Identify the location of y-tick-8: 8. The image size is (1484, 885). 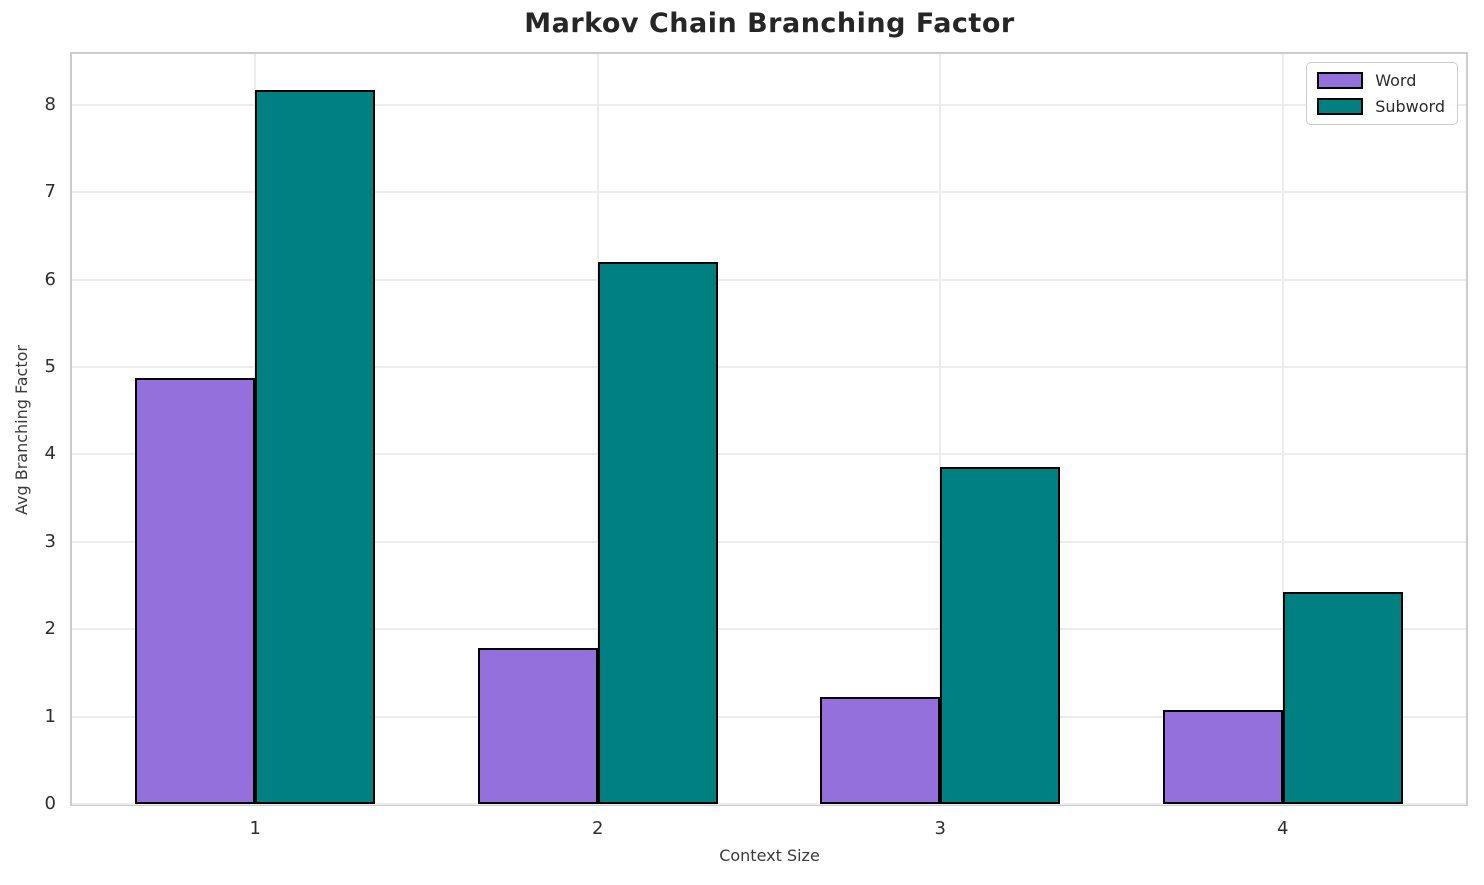
(50, 104).